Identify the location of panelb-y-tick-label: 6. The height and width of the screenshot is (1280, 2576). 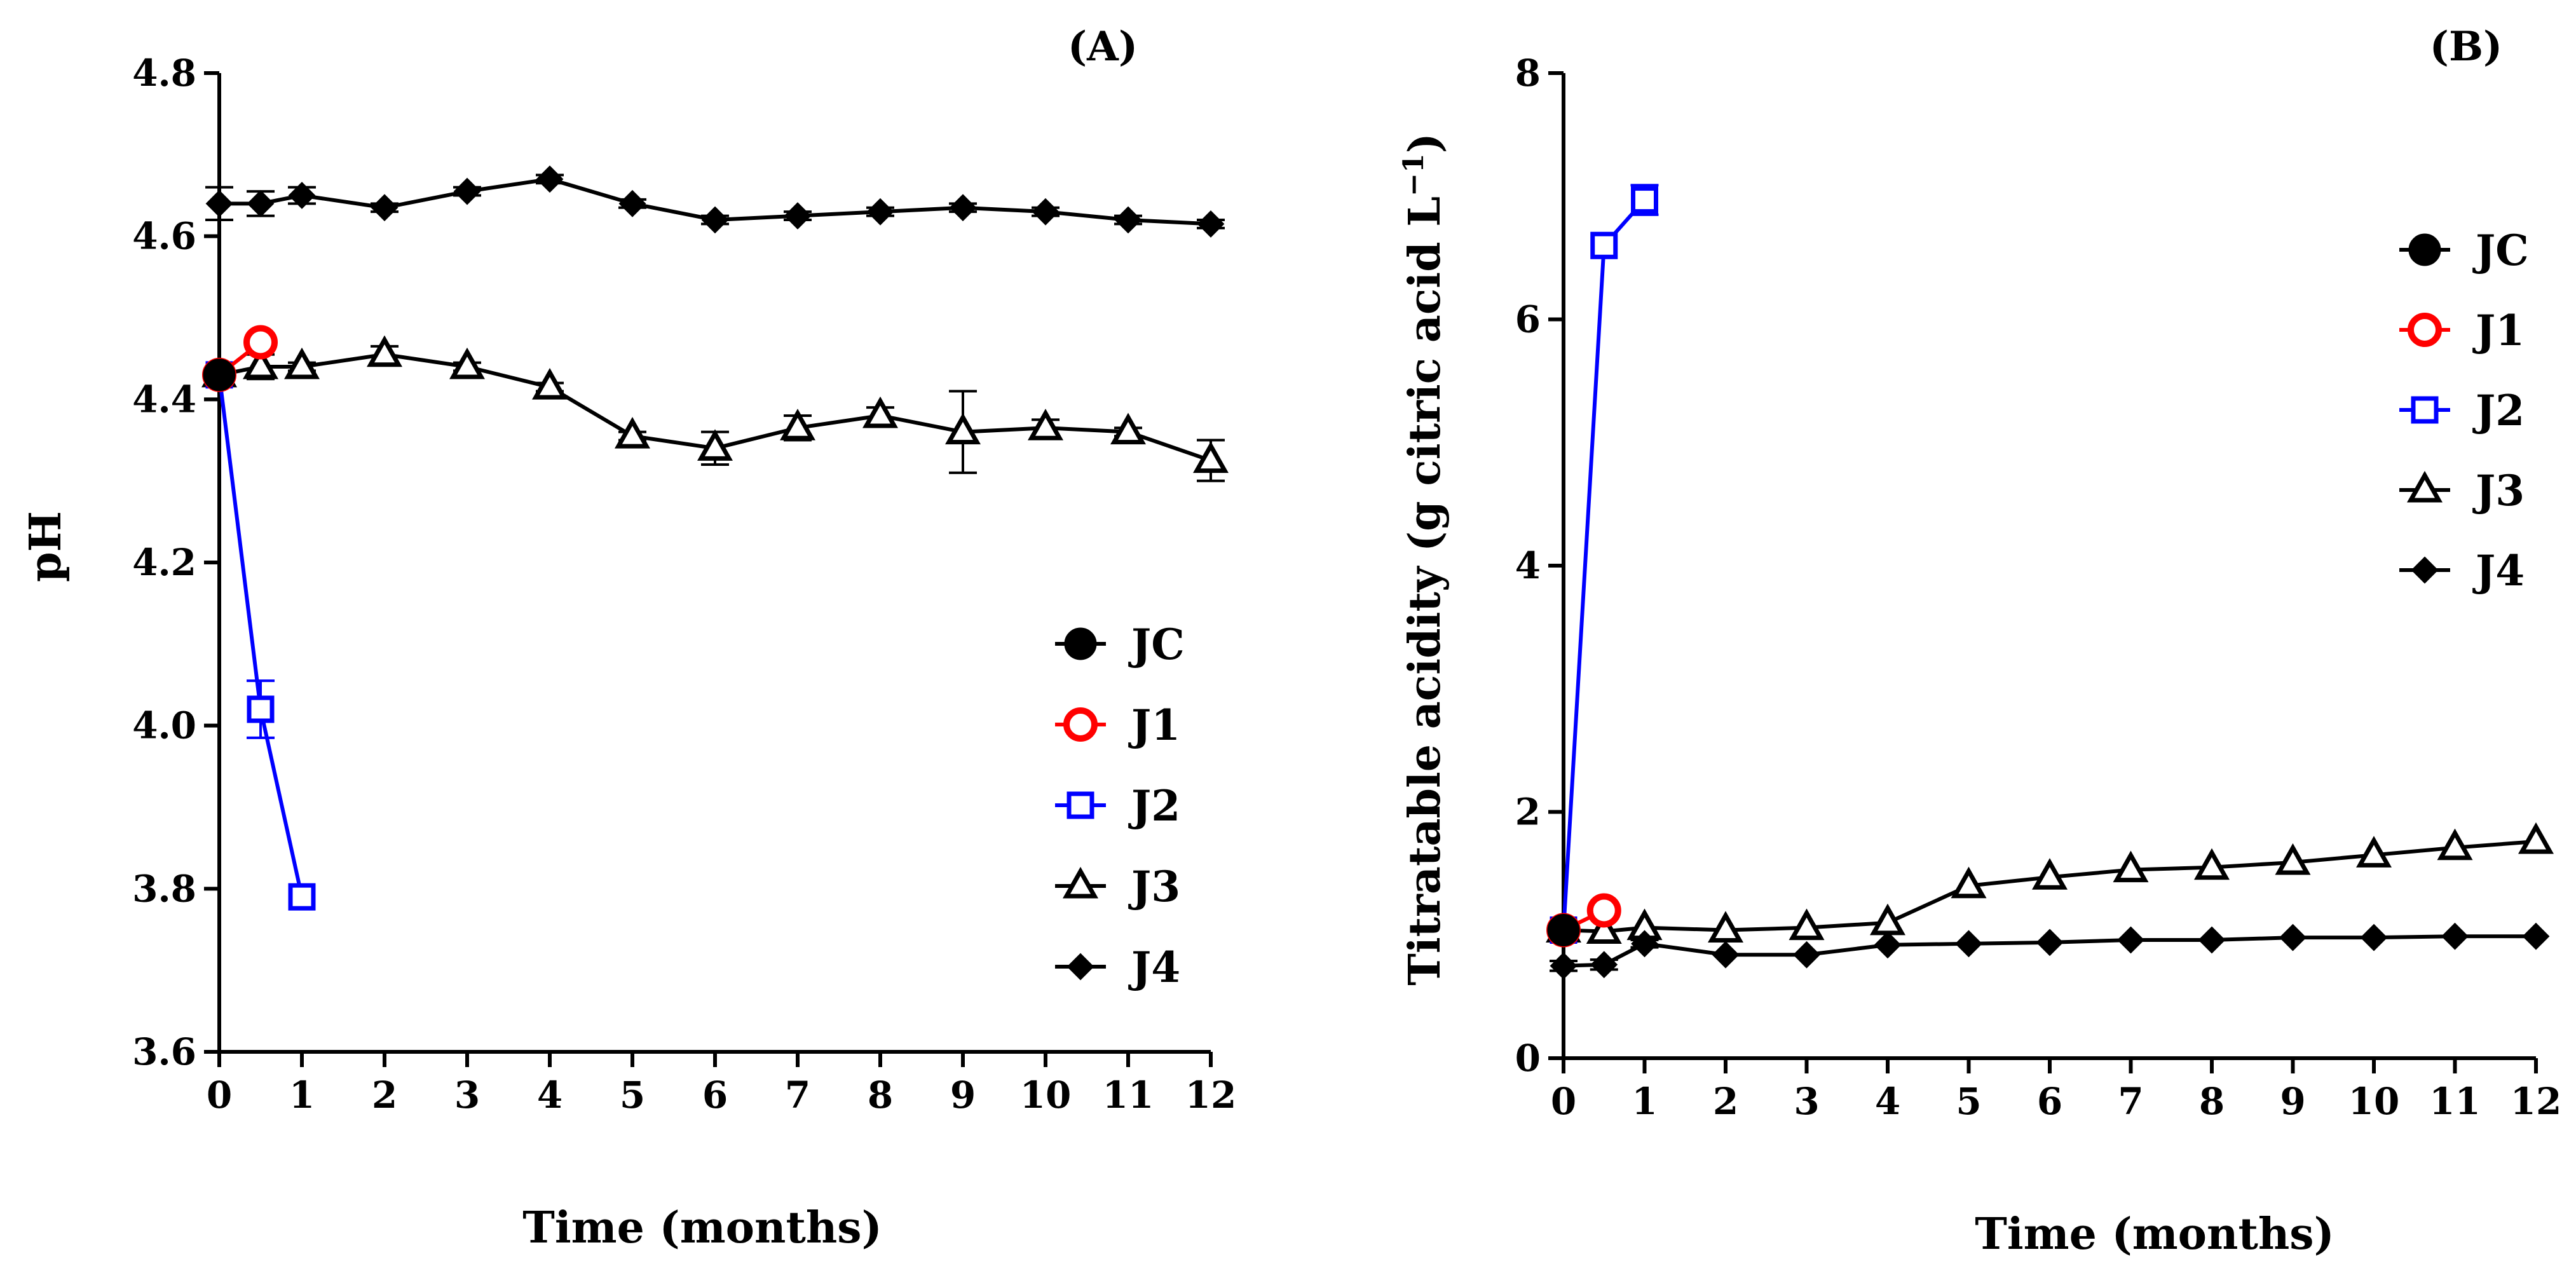
(1528, 319).